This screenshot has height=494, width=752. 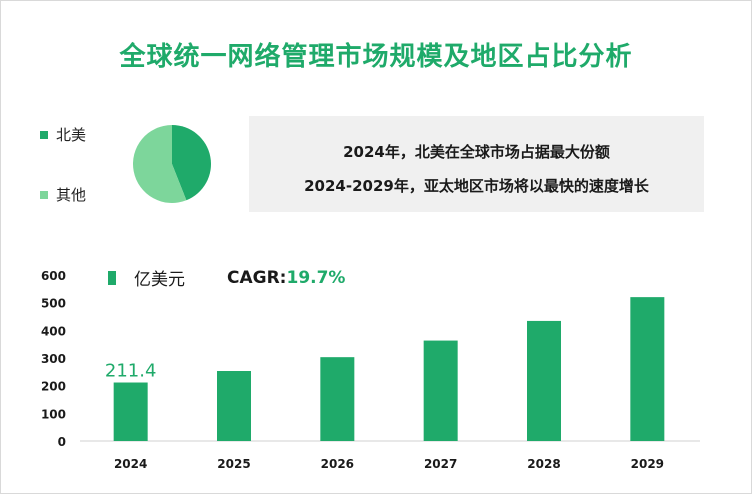 What do you see at coordinates (112, 277) in the screenshot?
I see `bar-legend-swatch` at bounding box center [112, 277].